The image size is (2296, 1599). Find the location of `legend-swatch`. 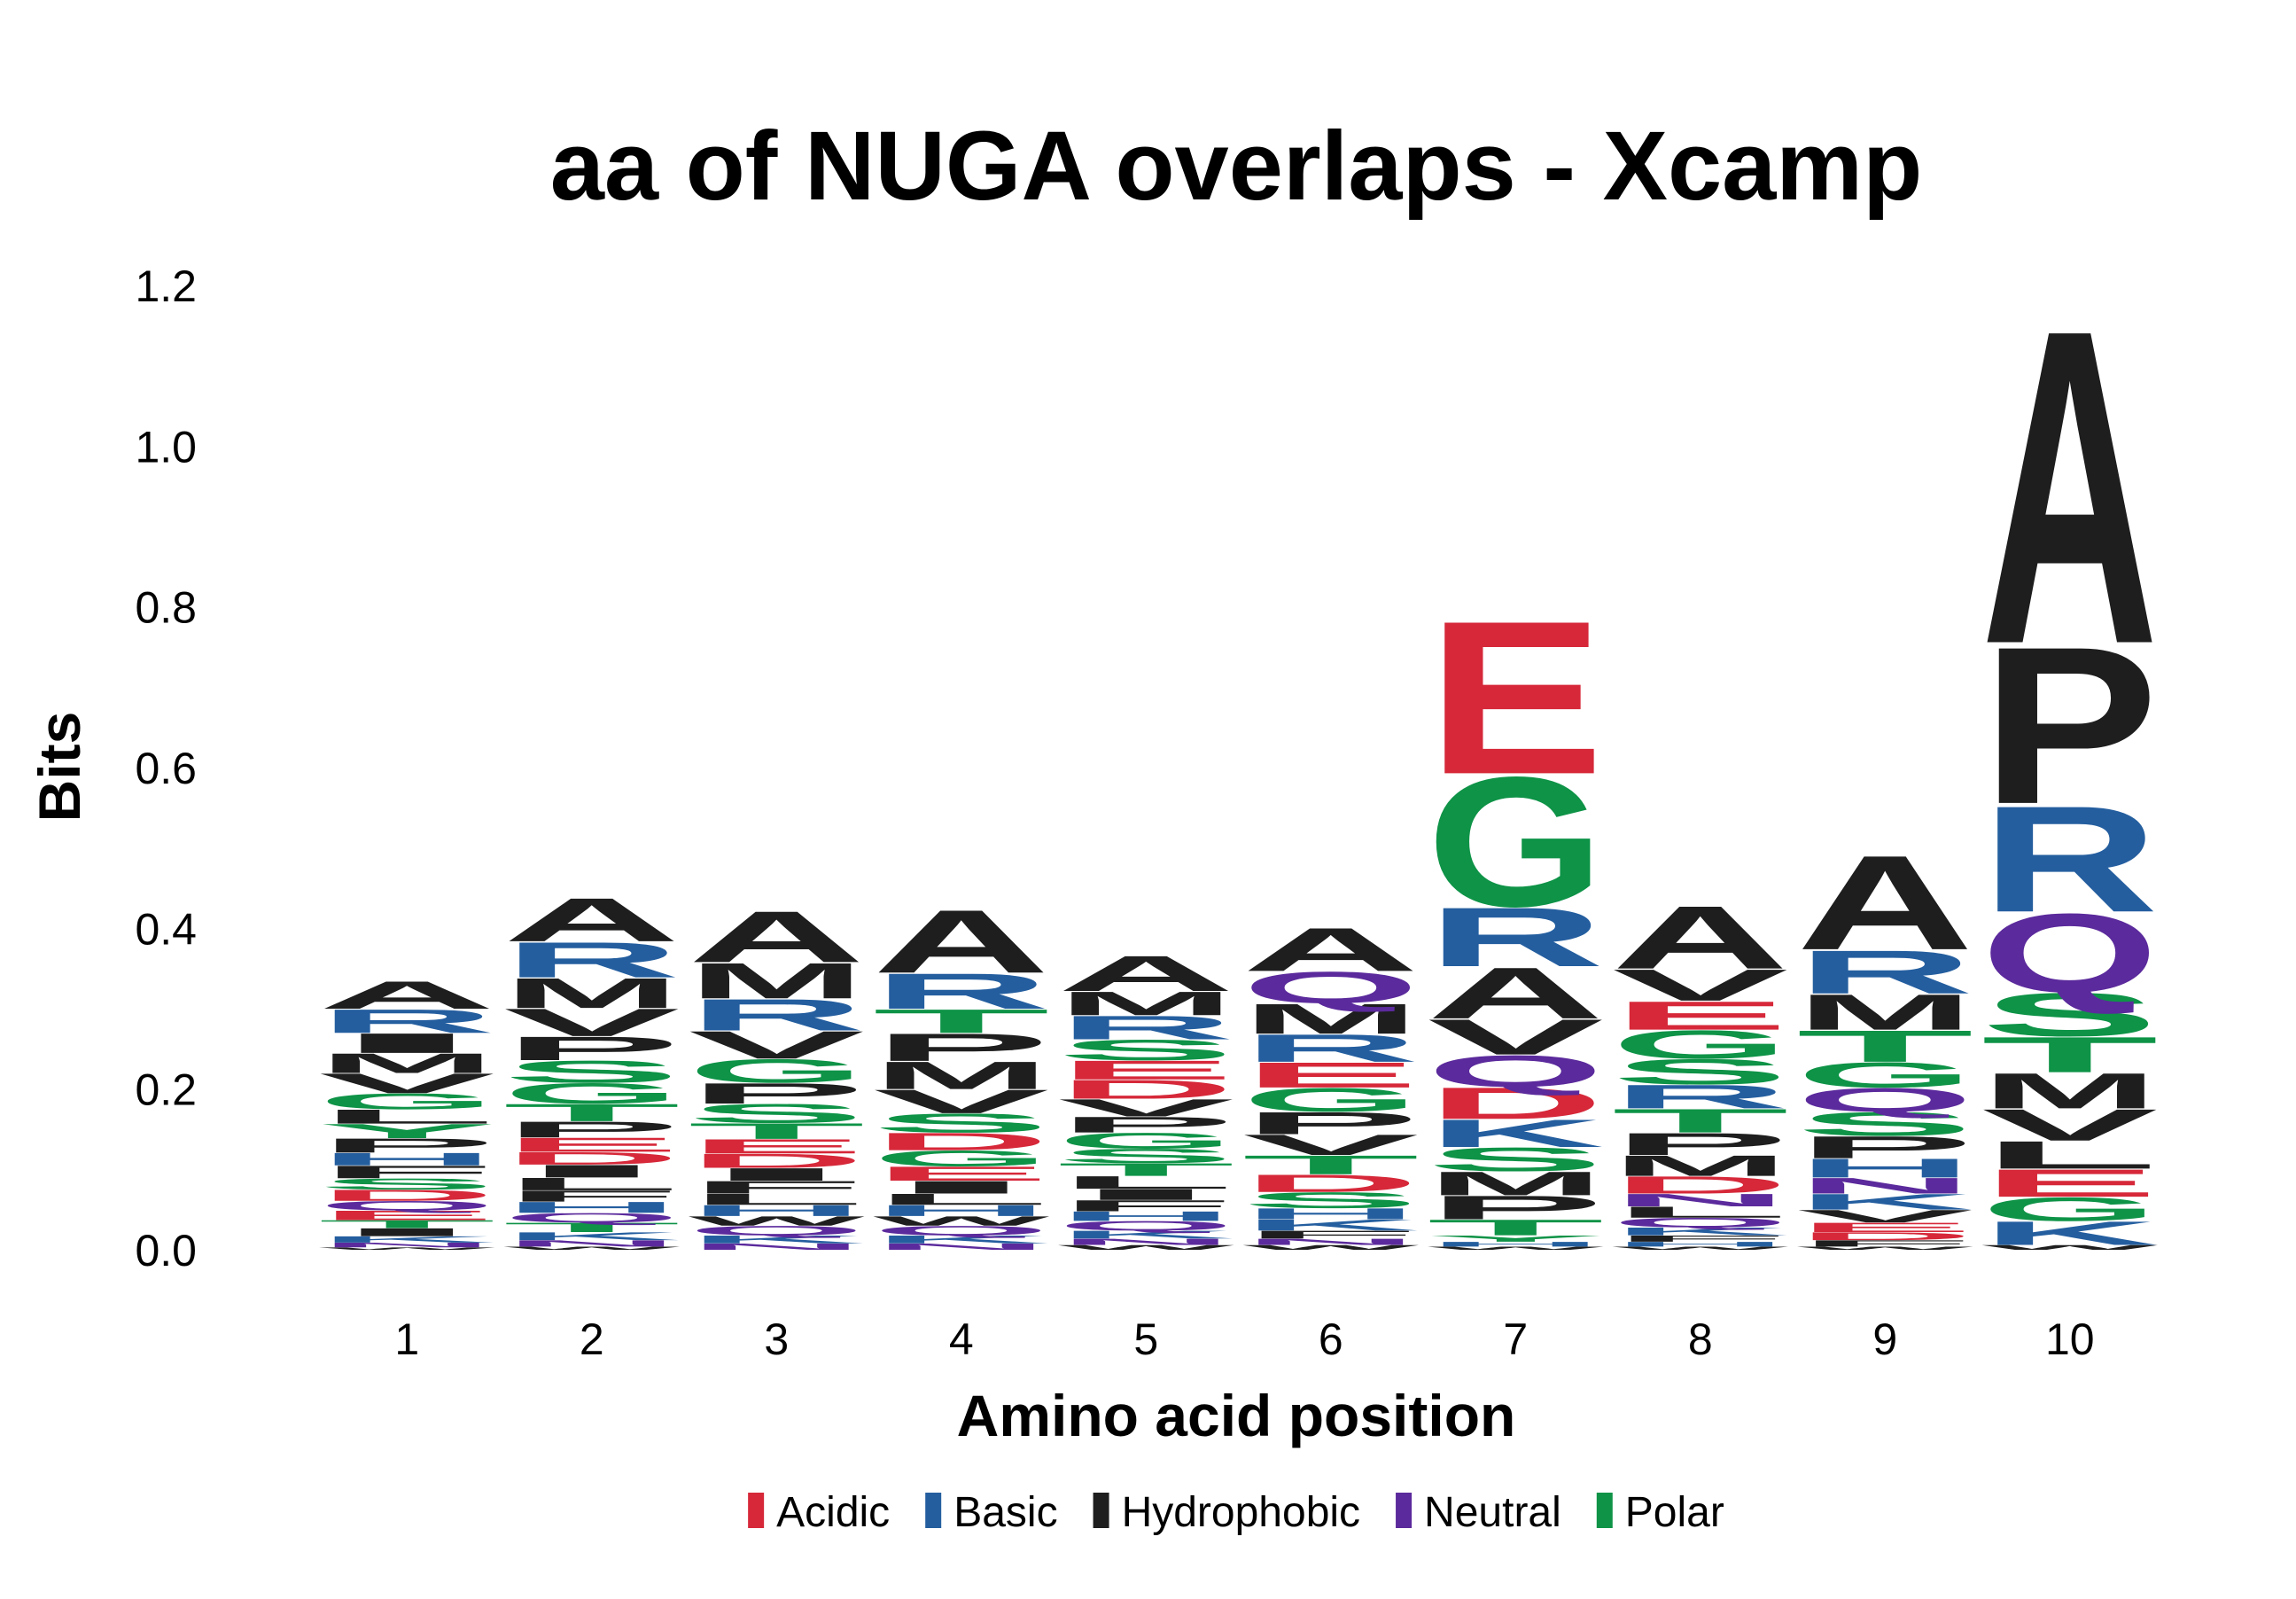

legend-swatch is located at coordinates (1604, 1510).